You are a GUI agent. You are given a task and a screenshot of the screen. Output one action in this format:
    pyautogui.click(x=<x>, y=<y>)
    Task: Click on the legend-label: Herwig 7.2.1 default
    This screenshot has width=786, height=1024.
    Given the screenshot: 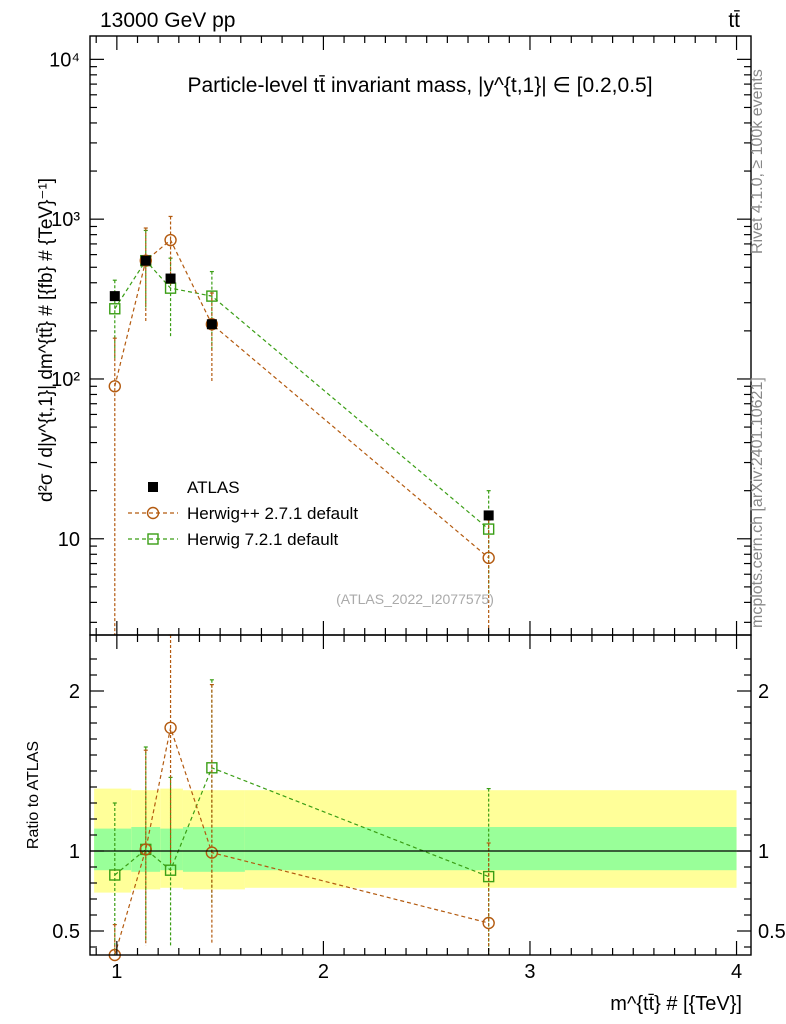 What is the action you would take?
    pyautogui.click(x=262, y=539)
    